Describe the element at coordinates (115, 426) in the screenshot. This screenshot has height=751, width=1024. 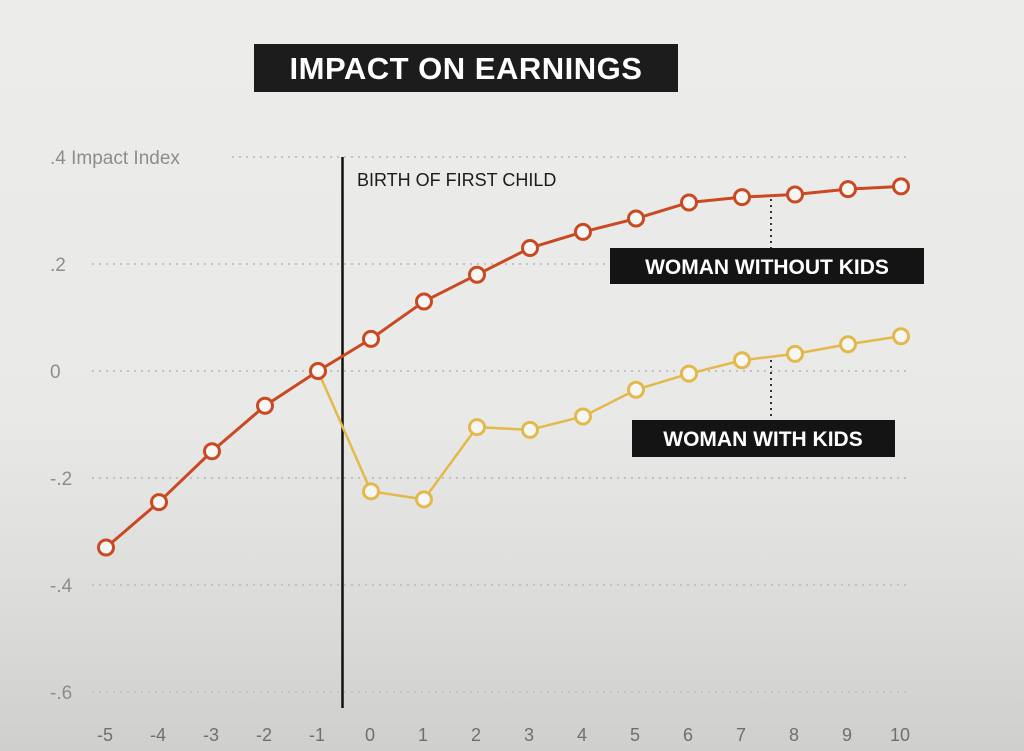
I see `y-axis-ticks: .4 Impact Index .2 0 -.2 -.4 -.6` at that location.